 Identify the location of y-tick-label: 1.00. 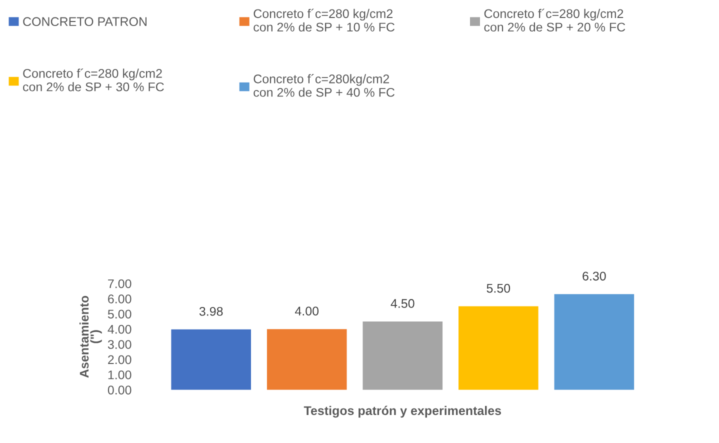
(120, 375).